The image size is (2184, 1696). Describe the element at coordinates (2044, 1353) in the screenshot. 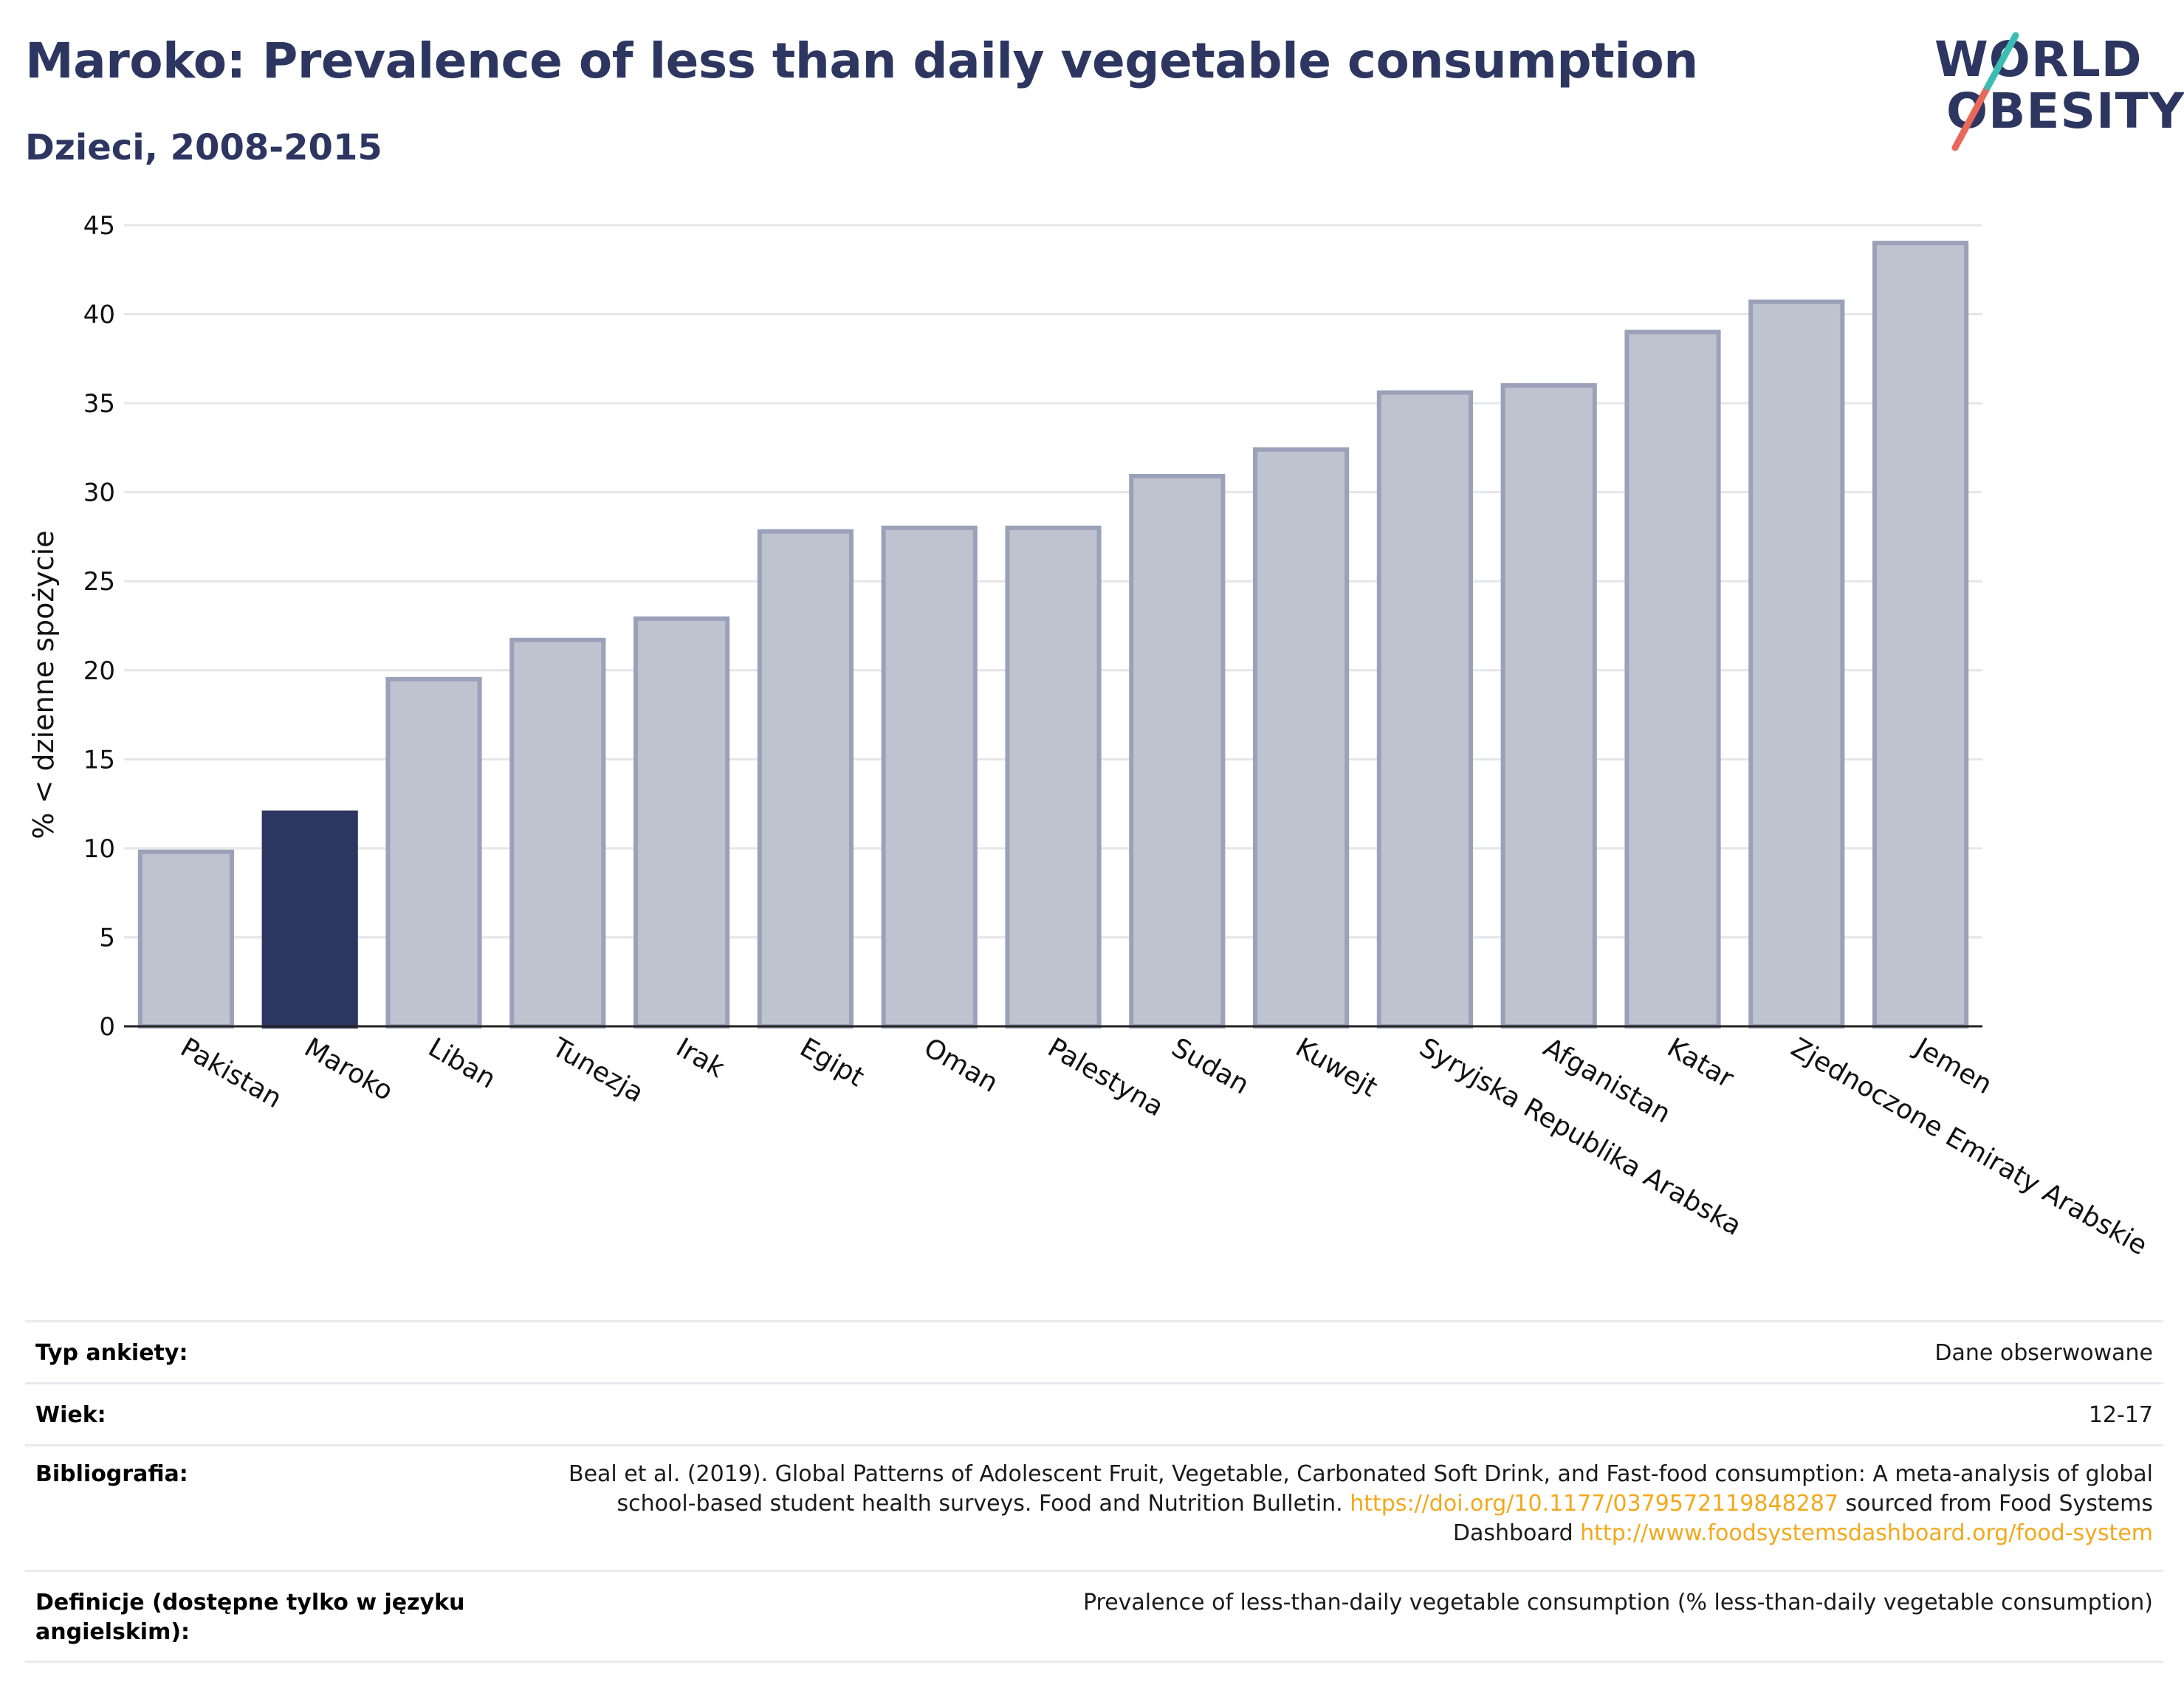

I see `survey-type-value: Dane obserwowane` at that location.